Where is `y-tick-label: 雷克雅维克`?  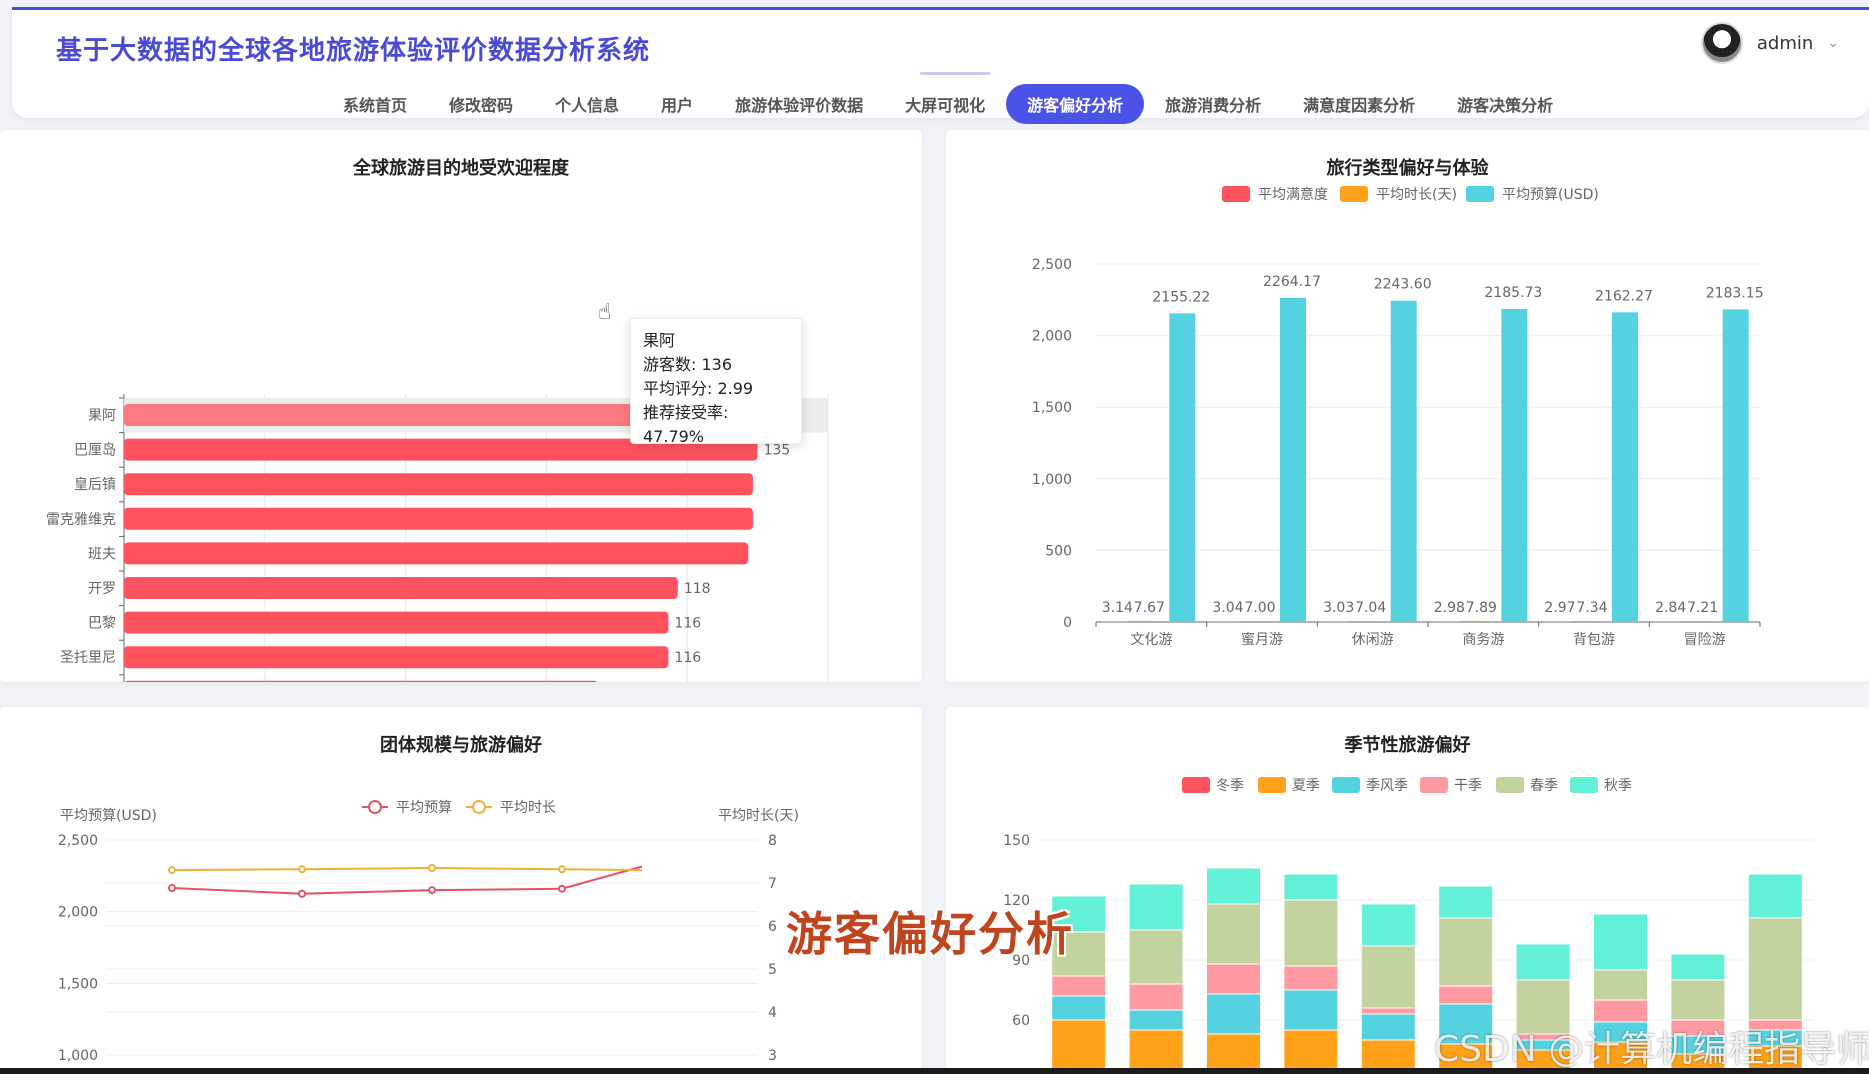
y-tick-label: 雷克雅维克 is located at coordinates (81, 520).